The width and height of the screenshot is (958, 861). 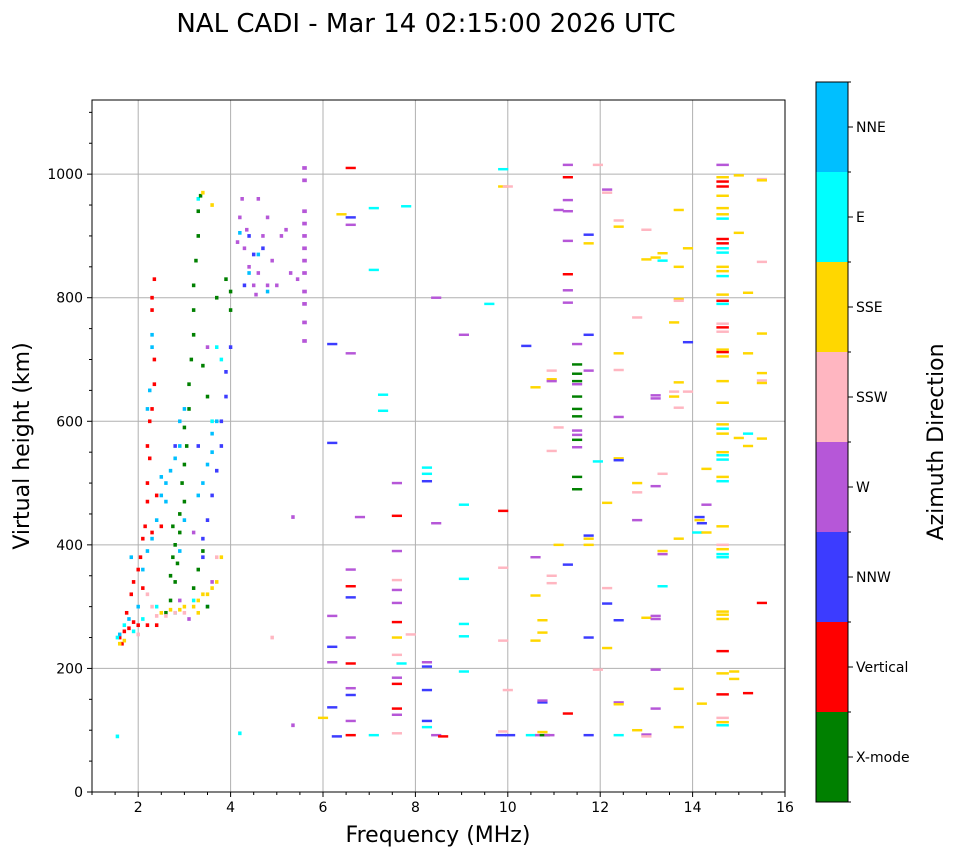 I want to click on y-tick-label: 0, so click(x=78, y=793).